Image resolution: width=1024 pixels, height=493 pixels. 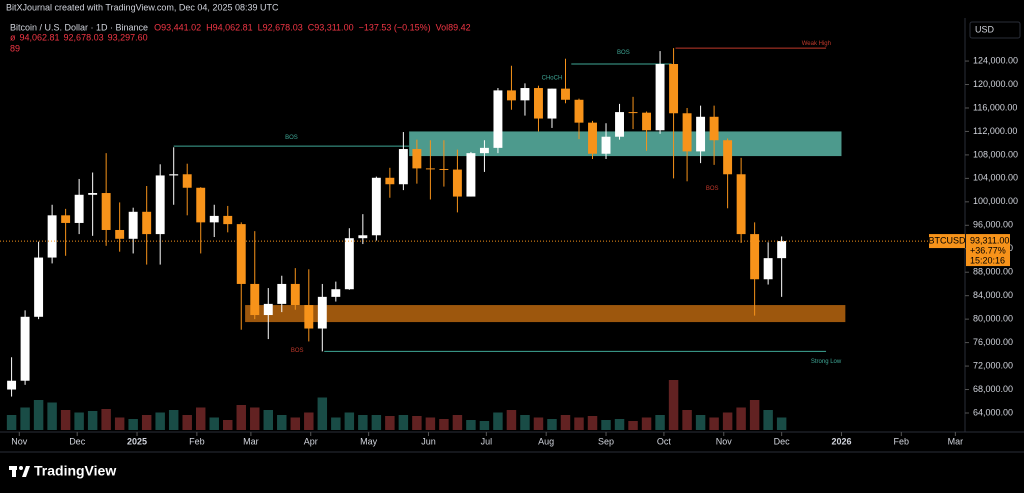 I want to click on y-tick-label: 104,000.00, so click(x=995, y=178).